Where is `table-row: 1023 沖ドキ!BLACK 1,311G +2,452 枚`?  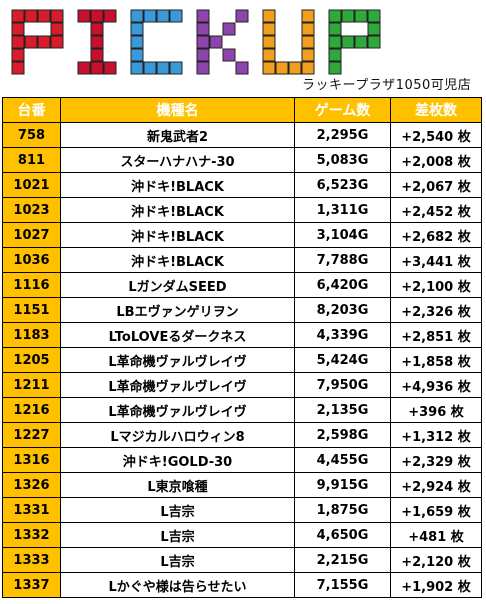
table-row: 1023 沖ドキ!BLACK 1,311G +2,452 枚 is located at coordinates (242, 210).